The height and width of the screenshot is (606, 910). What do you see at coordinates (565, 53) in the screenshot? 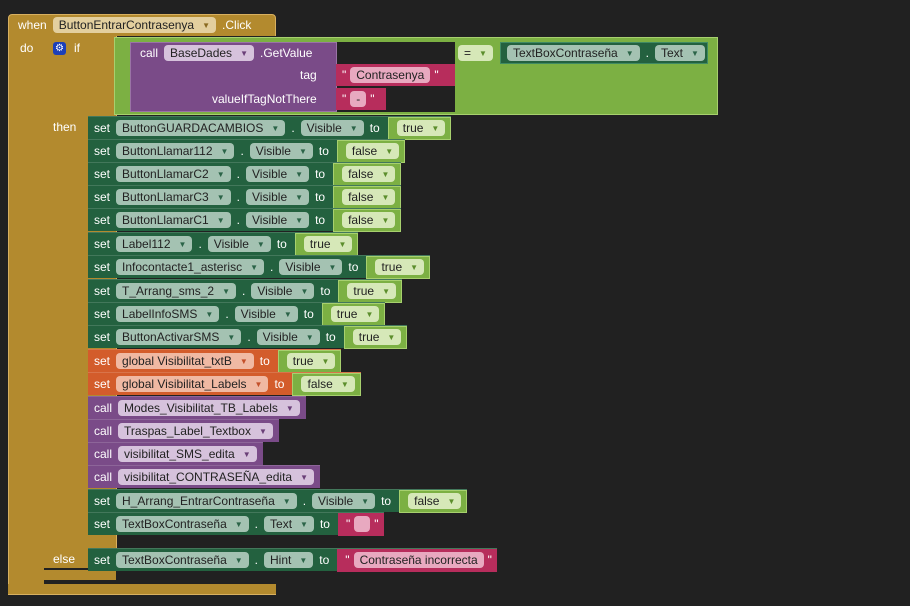
I see `textbox-name: TextBoxContraseña` at bounding box center [565, 53].